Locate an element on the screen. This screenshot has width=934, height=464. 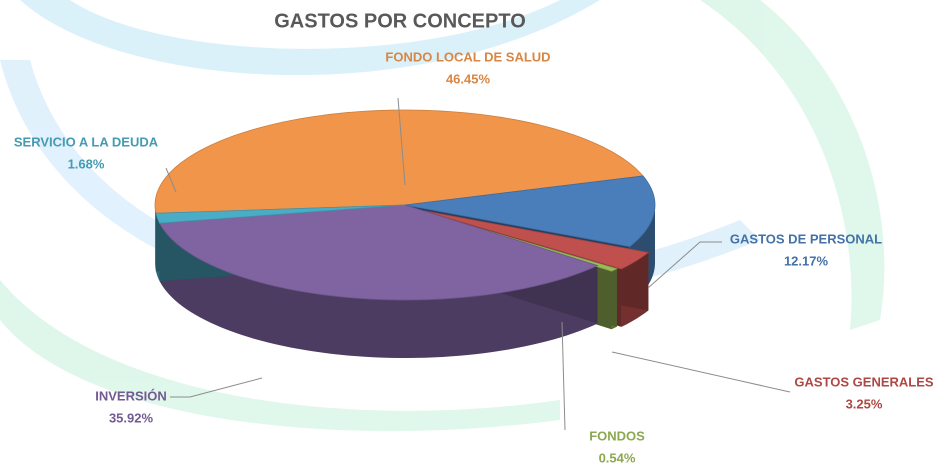
chart-title: GASTOS POR CONCEPTO is located at coordinates (400, 21).